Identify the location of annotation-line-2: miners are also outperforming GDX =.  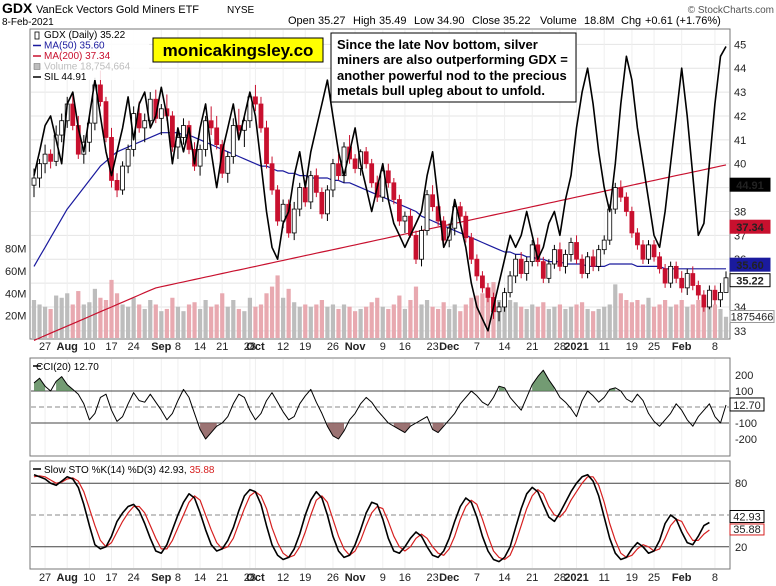
(452, 59).